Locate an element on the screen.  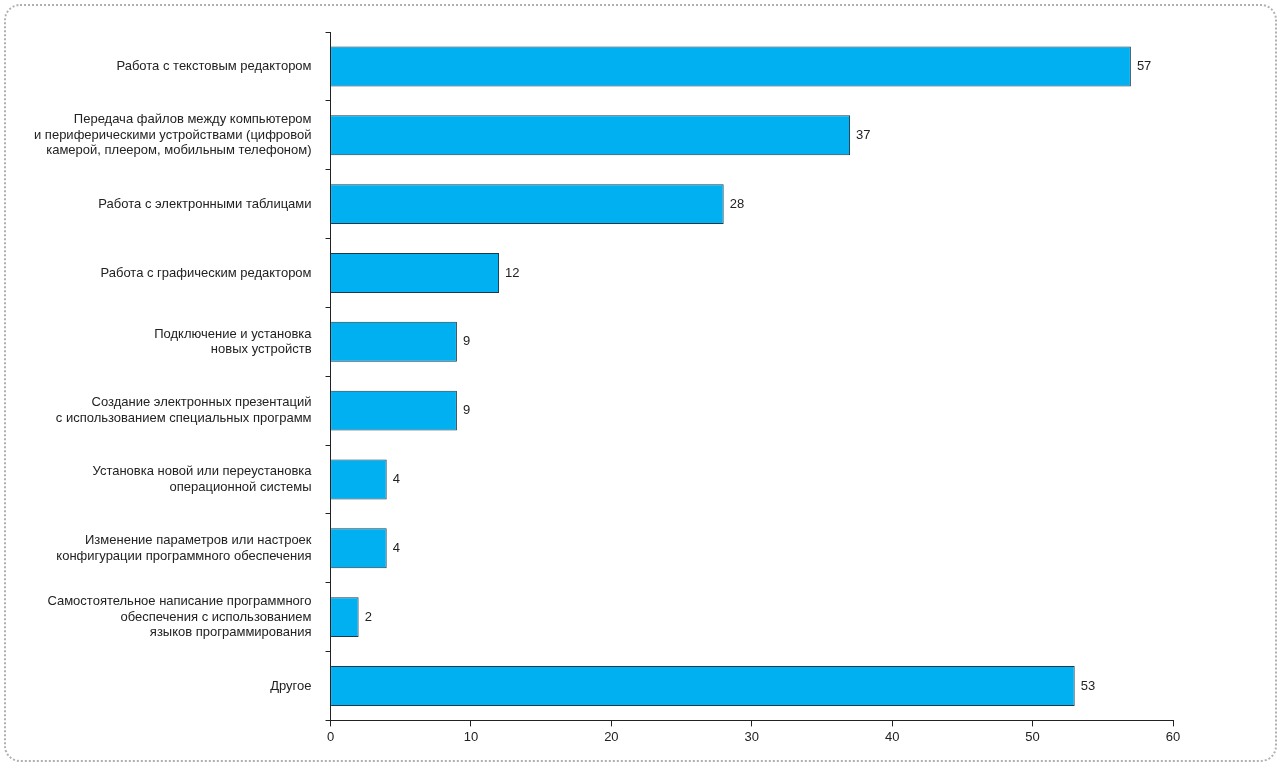
y-tick-label: Работа с графическим редактором is located at coordinates (206, 272).